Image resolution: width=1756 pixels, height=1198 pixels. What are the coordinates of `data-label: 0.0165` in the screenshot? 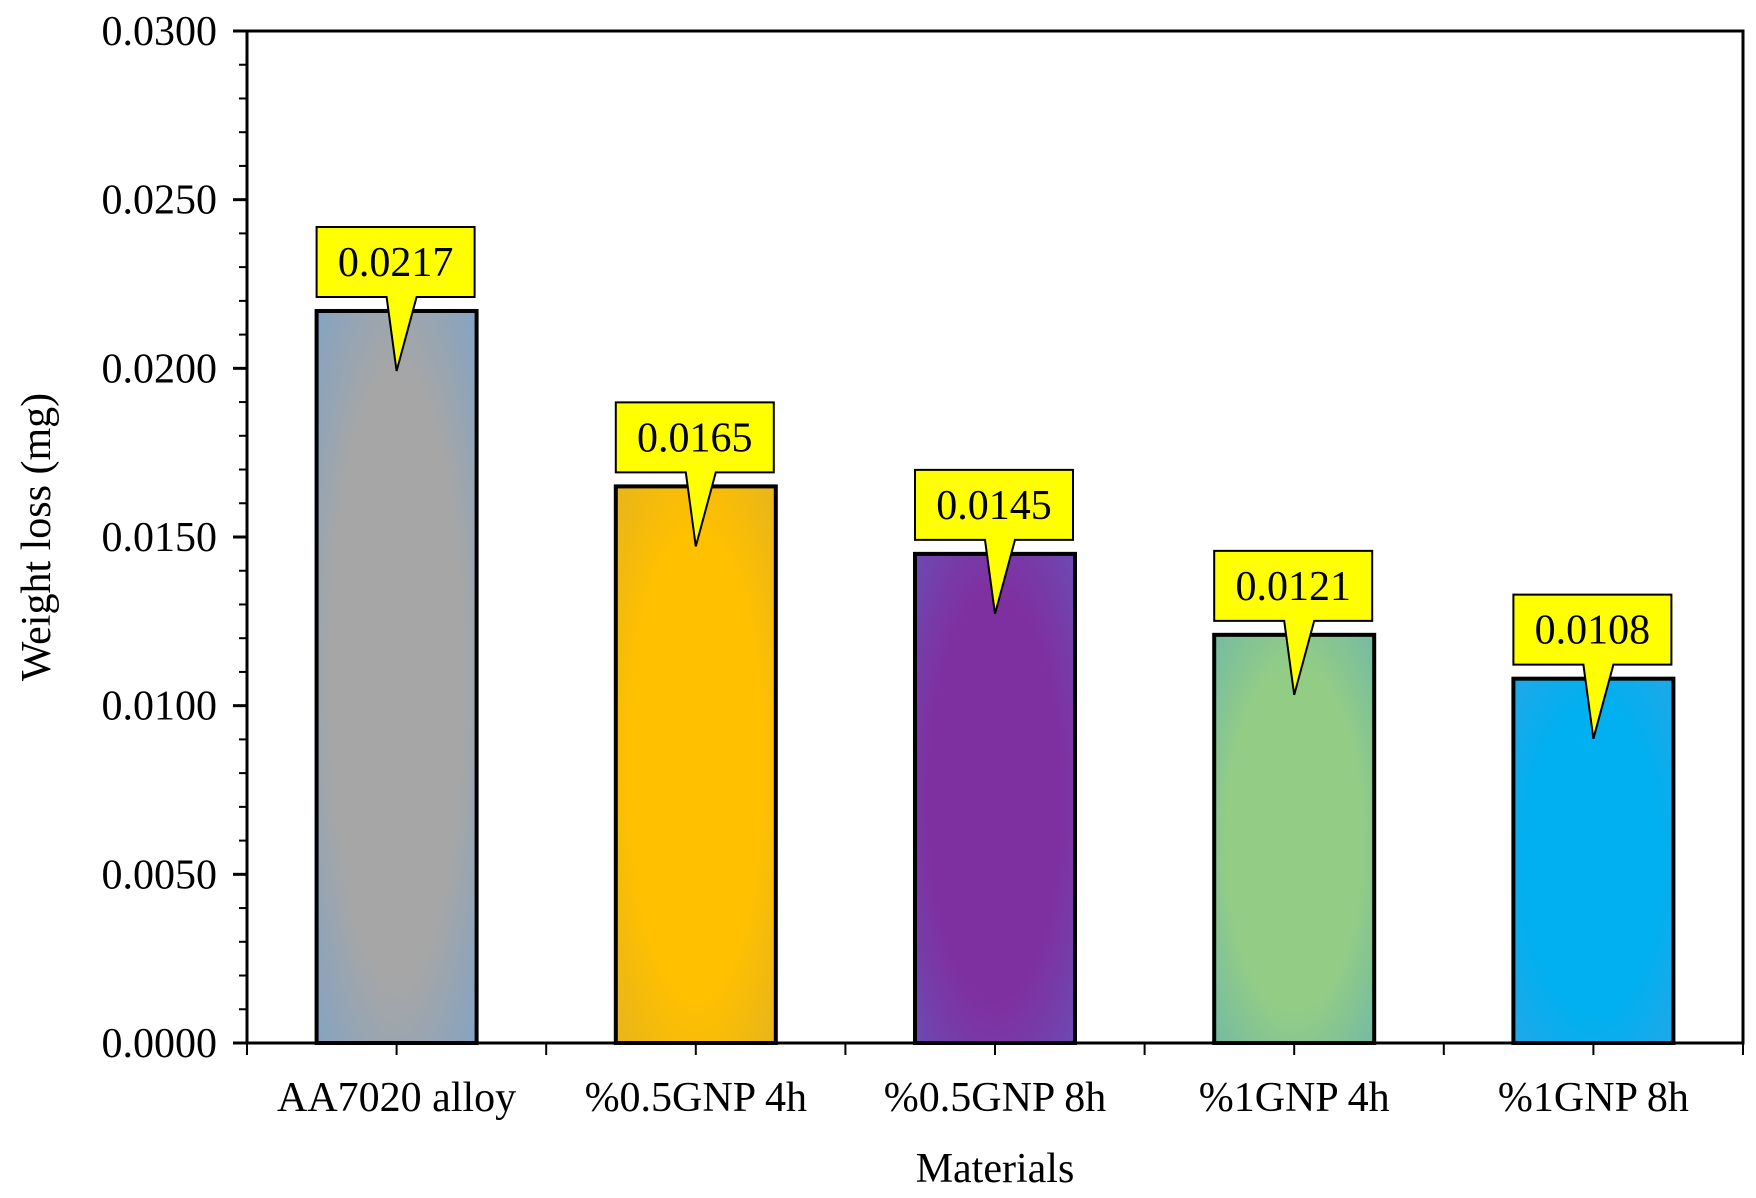 It's located at (695, 438).